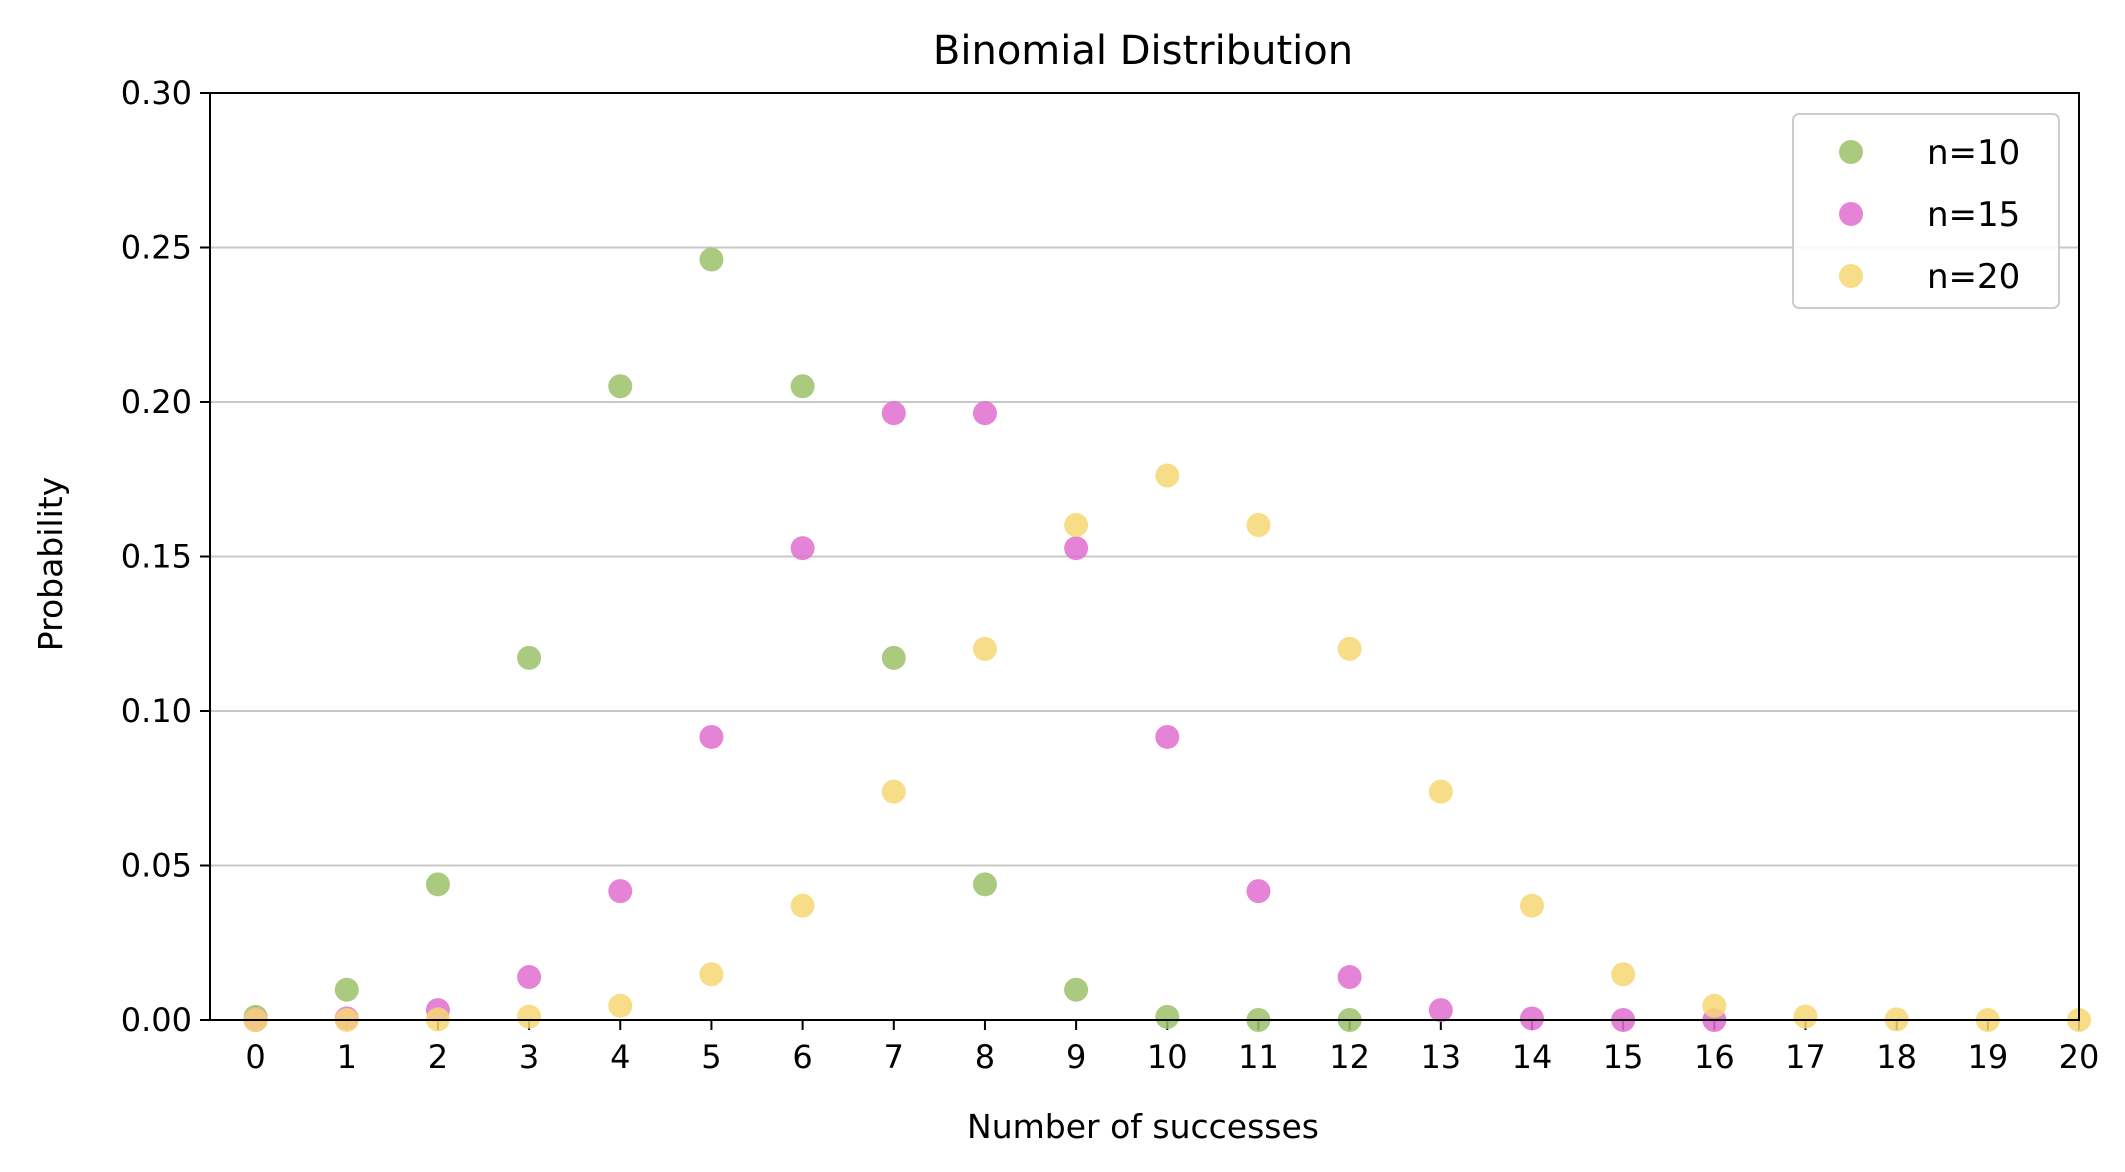 The height and width of the screenshot is (1172, 2125). I want to click on x-tick-label: 15, so click(1623, 1057).